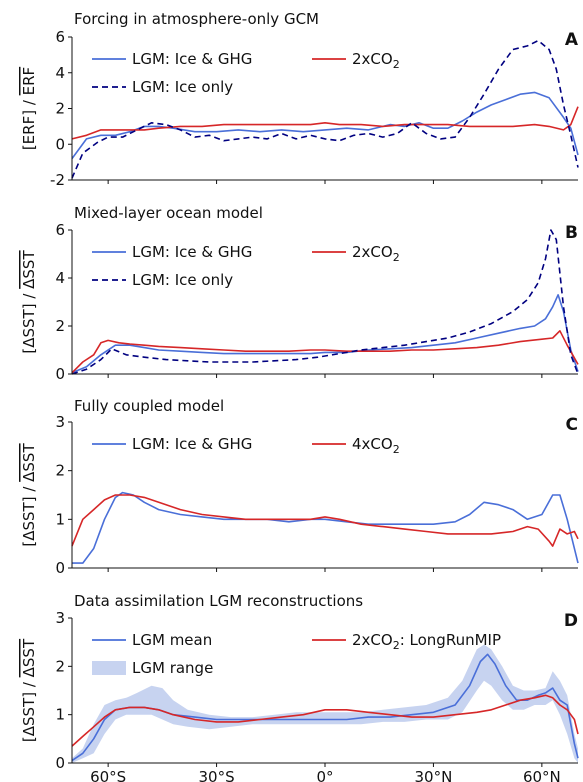 The width and height of the screenshot is (583, 782). I want to click on x-tick-label: 30°N, so click(434, 775).